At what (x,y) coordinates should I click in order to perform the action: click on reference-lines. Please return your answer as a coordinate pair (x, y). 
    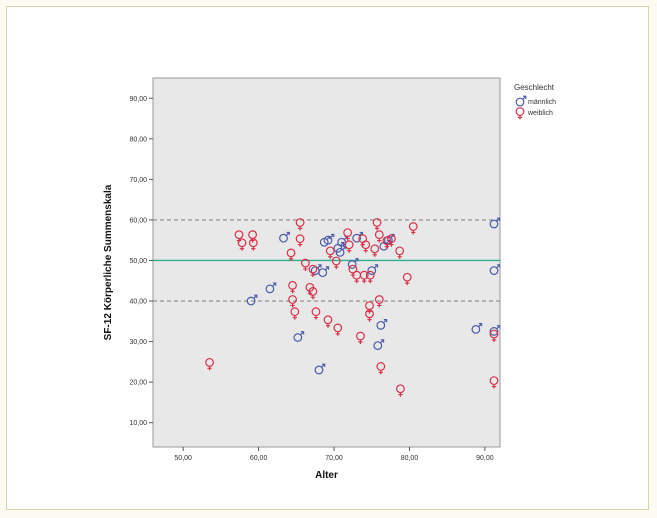
    Looking at the image, I should click on (326, 260).